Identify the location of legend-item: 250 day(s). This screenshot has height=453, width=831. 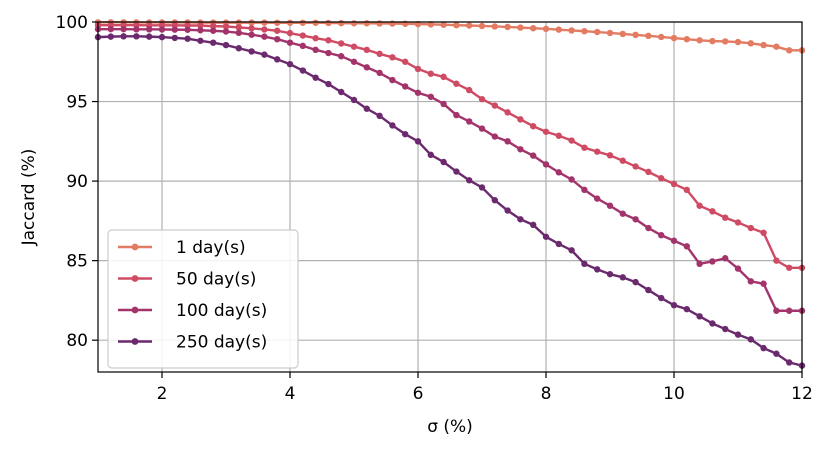
(192, 343).